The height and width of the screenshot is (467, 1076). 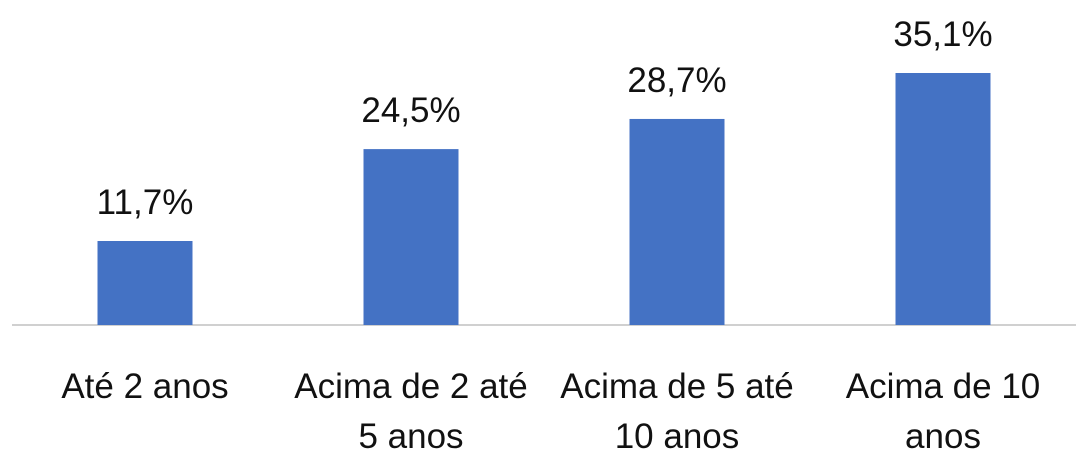 What do you see at coordinates (943, 34) in the screenshot?
I see `data-label: 35,1%` at bounding box center [943, 34].